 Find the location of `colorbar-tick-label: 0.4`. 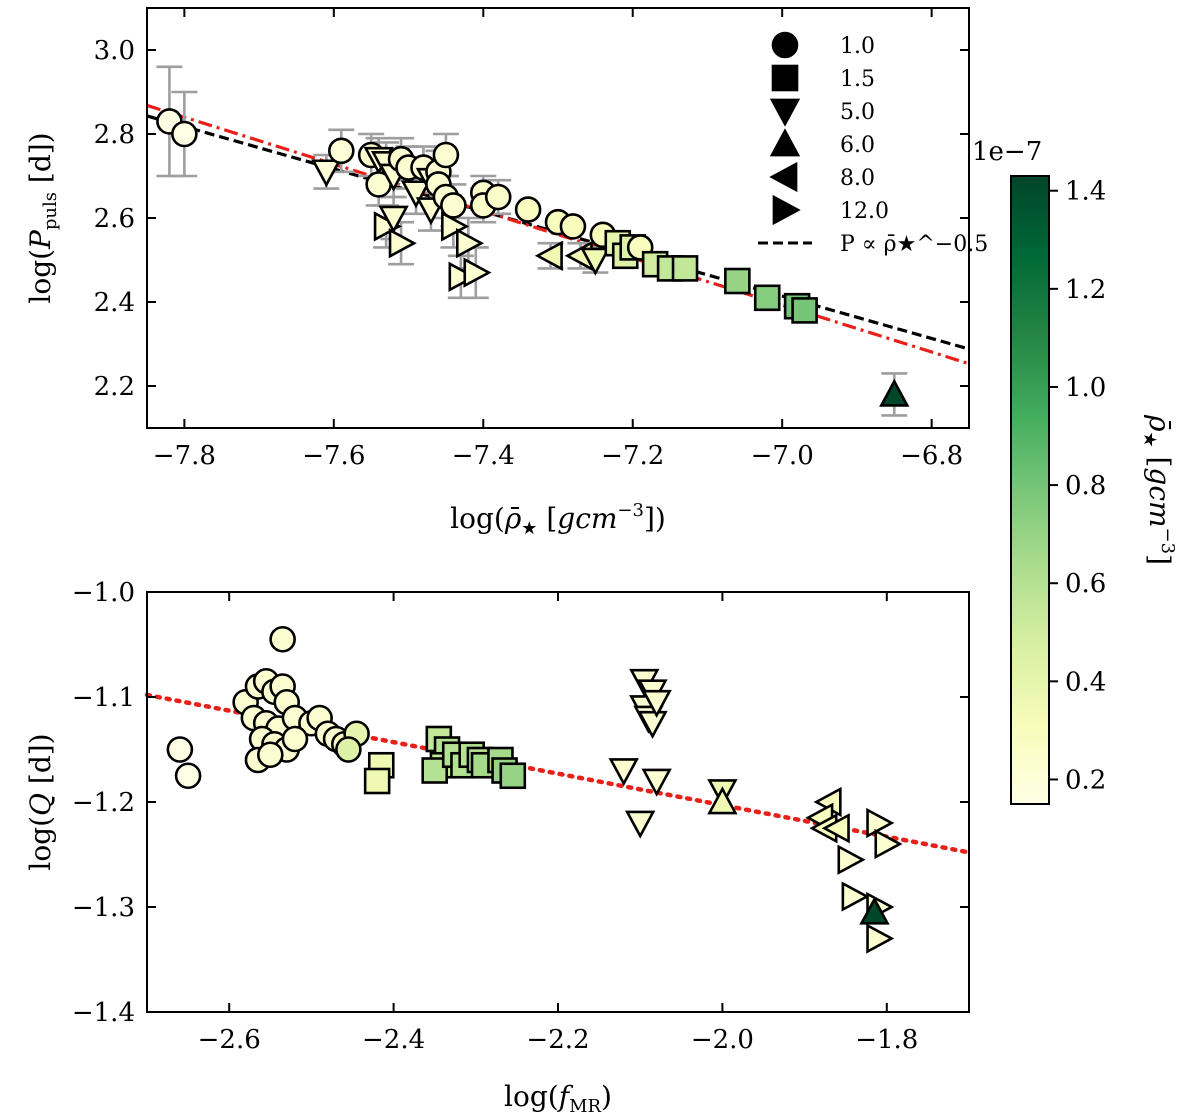

colorbar-tick-label: 0.4 is located at coordinates (1085, 682).